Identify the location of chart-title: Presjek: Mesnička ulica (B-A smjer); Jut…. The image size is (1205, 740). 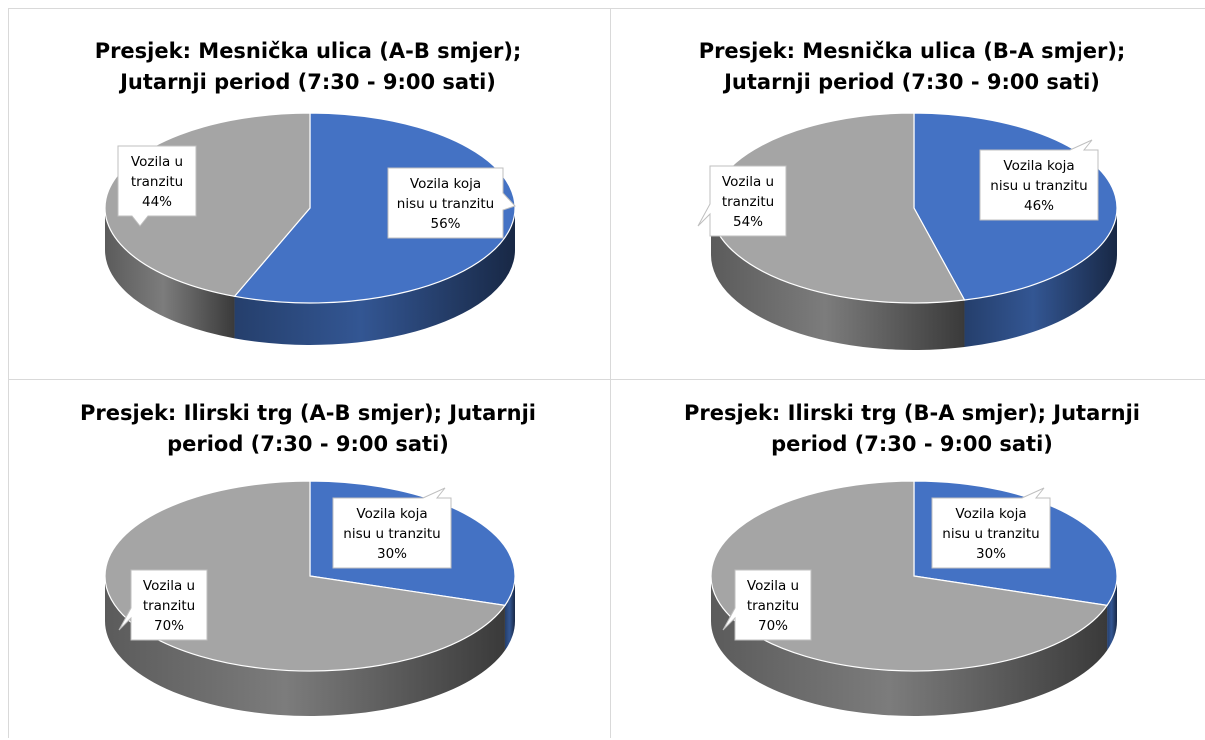
(912, 66).